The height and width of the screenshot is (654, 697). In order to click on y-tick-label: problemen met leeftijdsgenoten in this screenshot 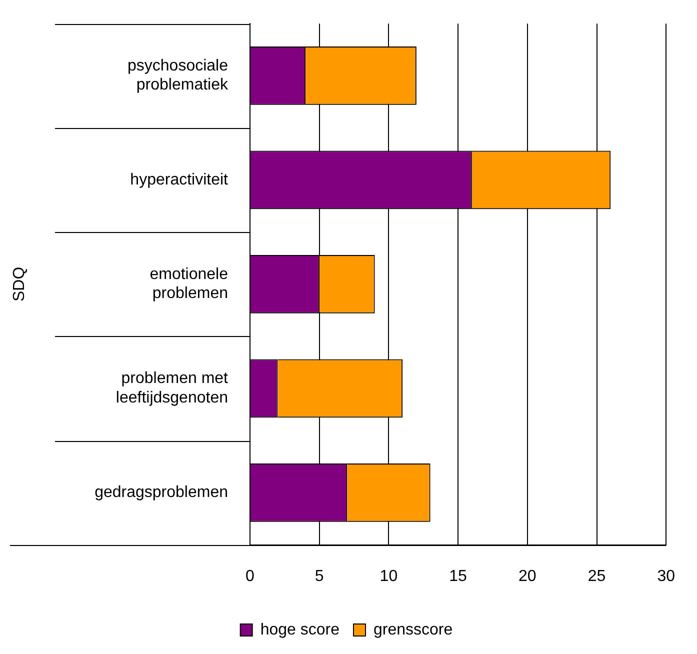, I will do `click(172, 388)`.